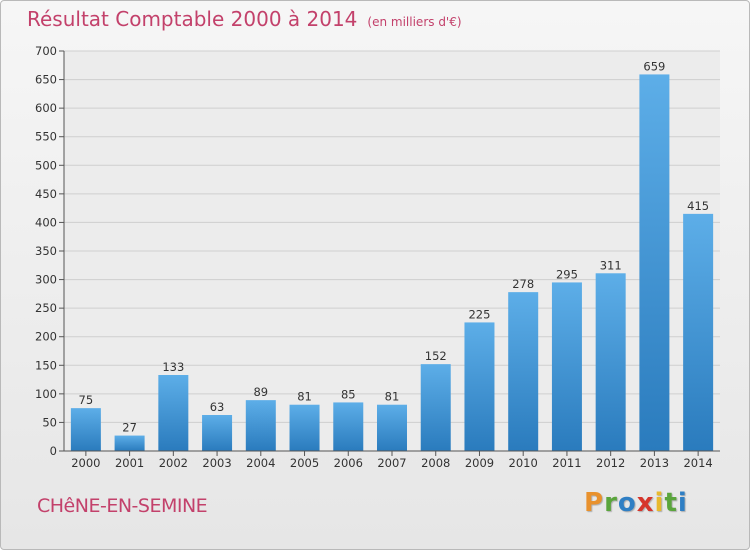 The height and width of the screenshot is (550, 750). Describe the element at coordinates (216, 463) in the screenshot. I see `x-tick-label-2003: 2003` at that location.